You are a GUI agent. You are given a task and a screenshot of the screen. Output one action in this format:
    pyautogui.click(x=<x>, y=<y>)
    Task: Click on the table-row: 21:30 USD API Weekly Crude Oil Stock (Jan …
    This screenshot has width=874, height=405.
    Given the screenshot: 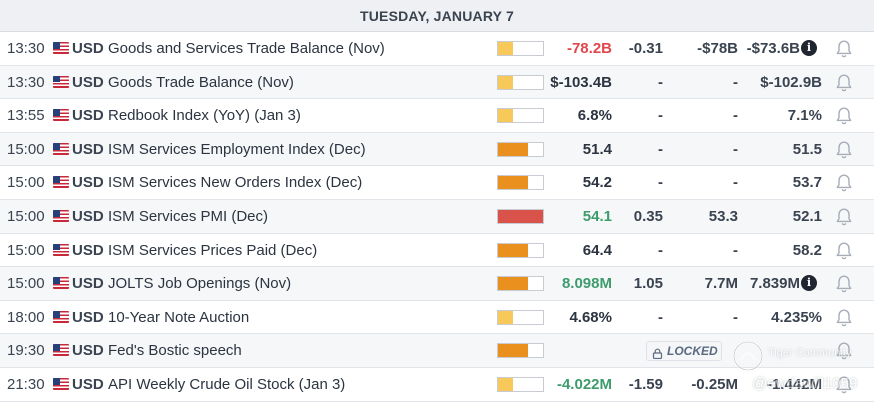 What is the action you would take?
    pyautogui.click(x=437, y=384)
    